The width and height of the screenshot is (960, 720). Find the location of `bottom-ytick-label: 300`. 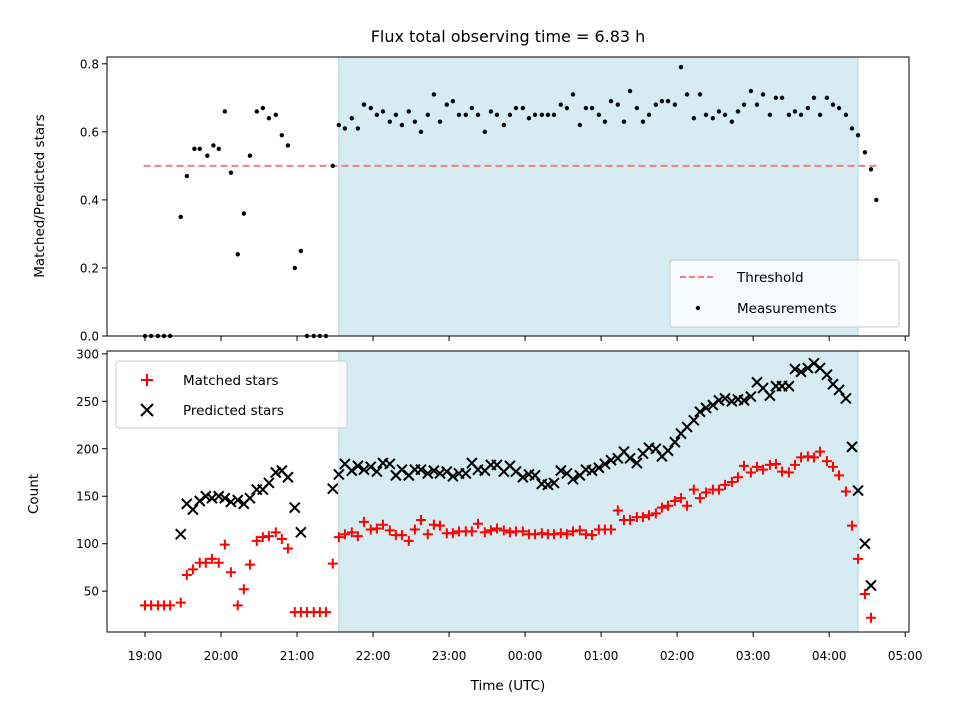

bottom-ytick-label: 300 is located at coordinates (87, 354).